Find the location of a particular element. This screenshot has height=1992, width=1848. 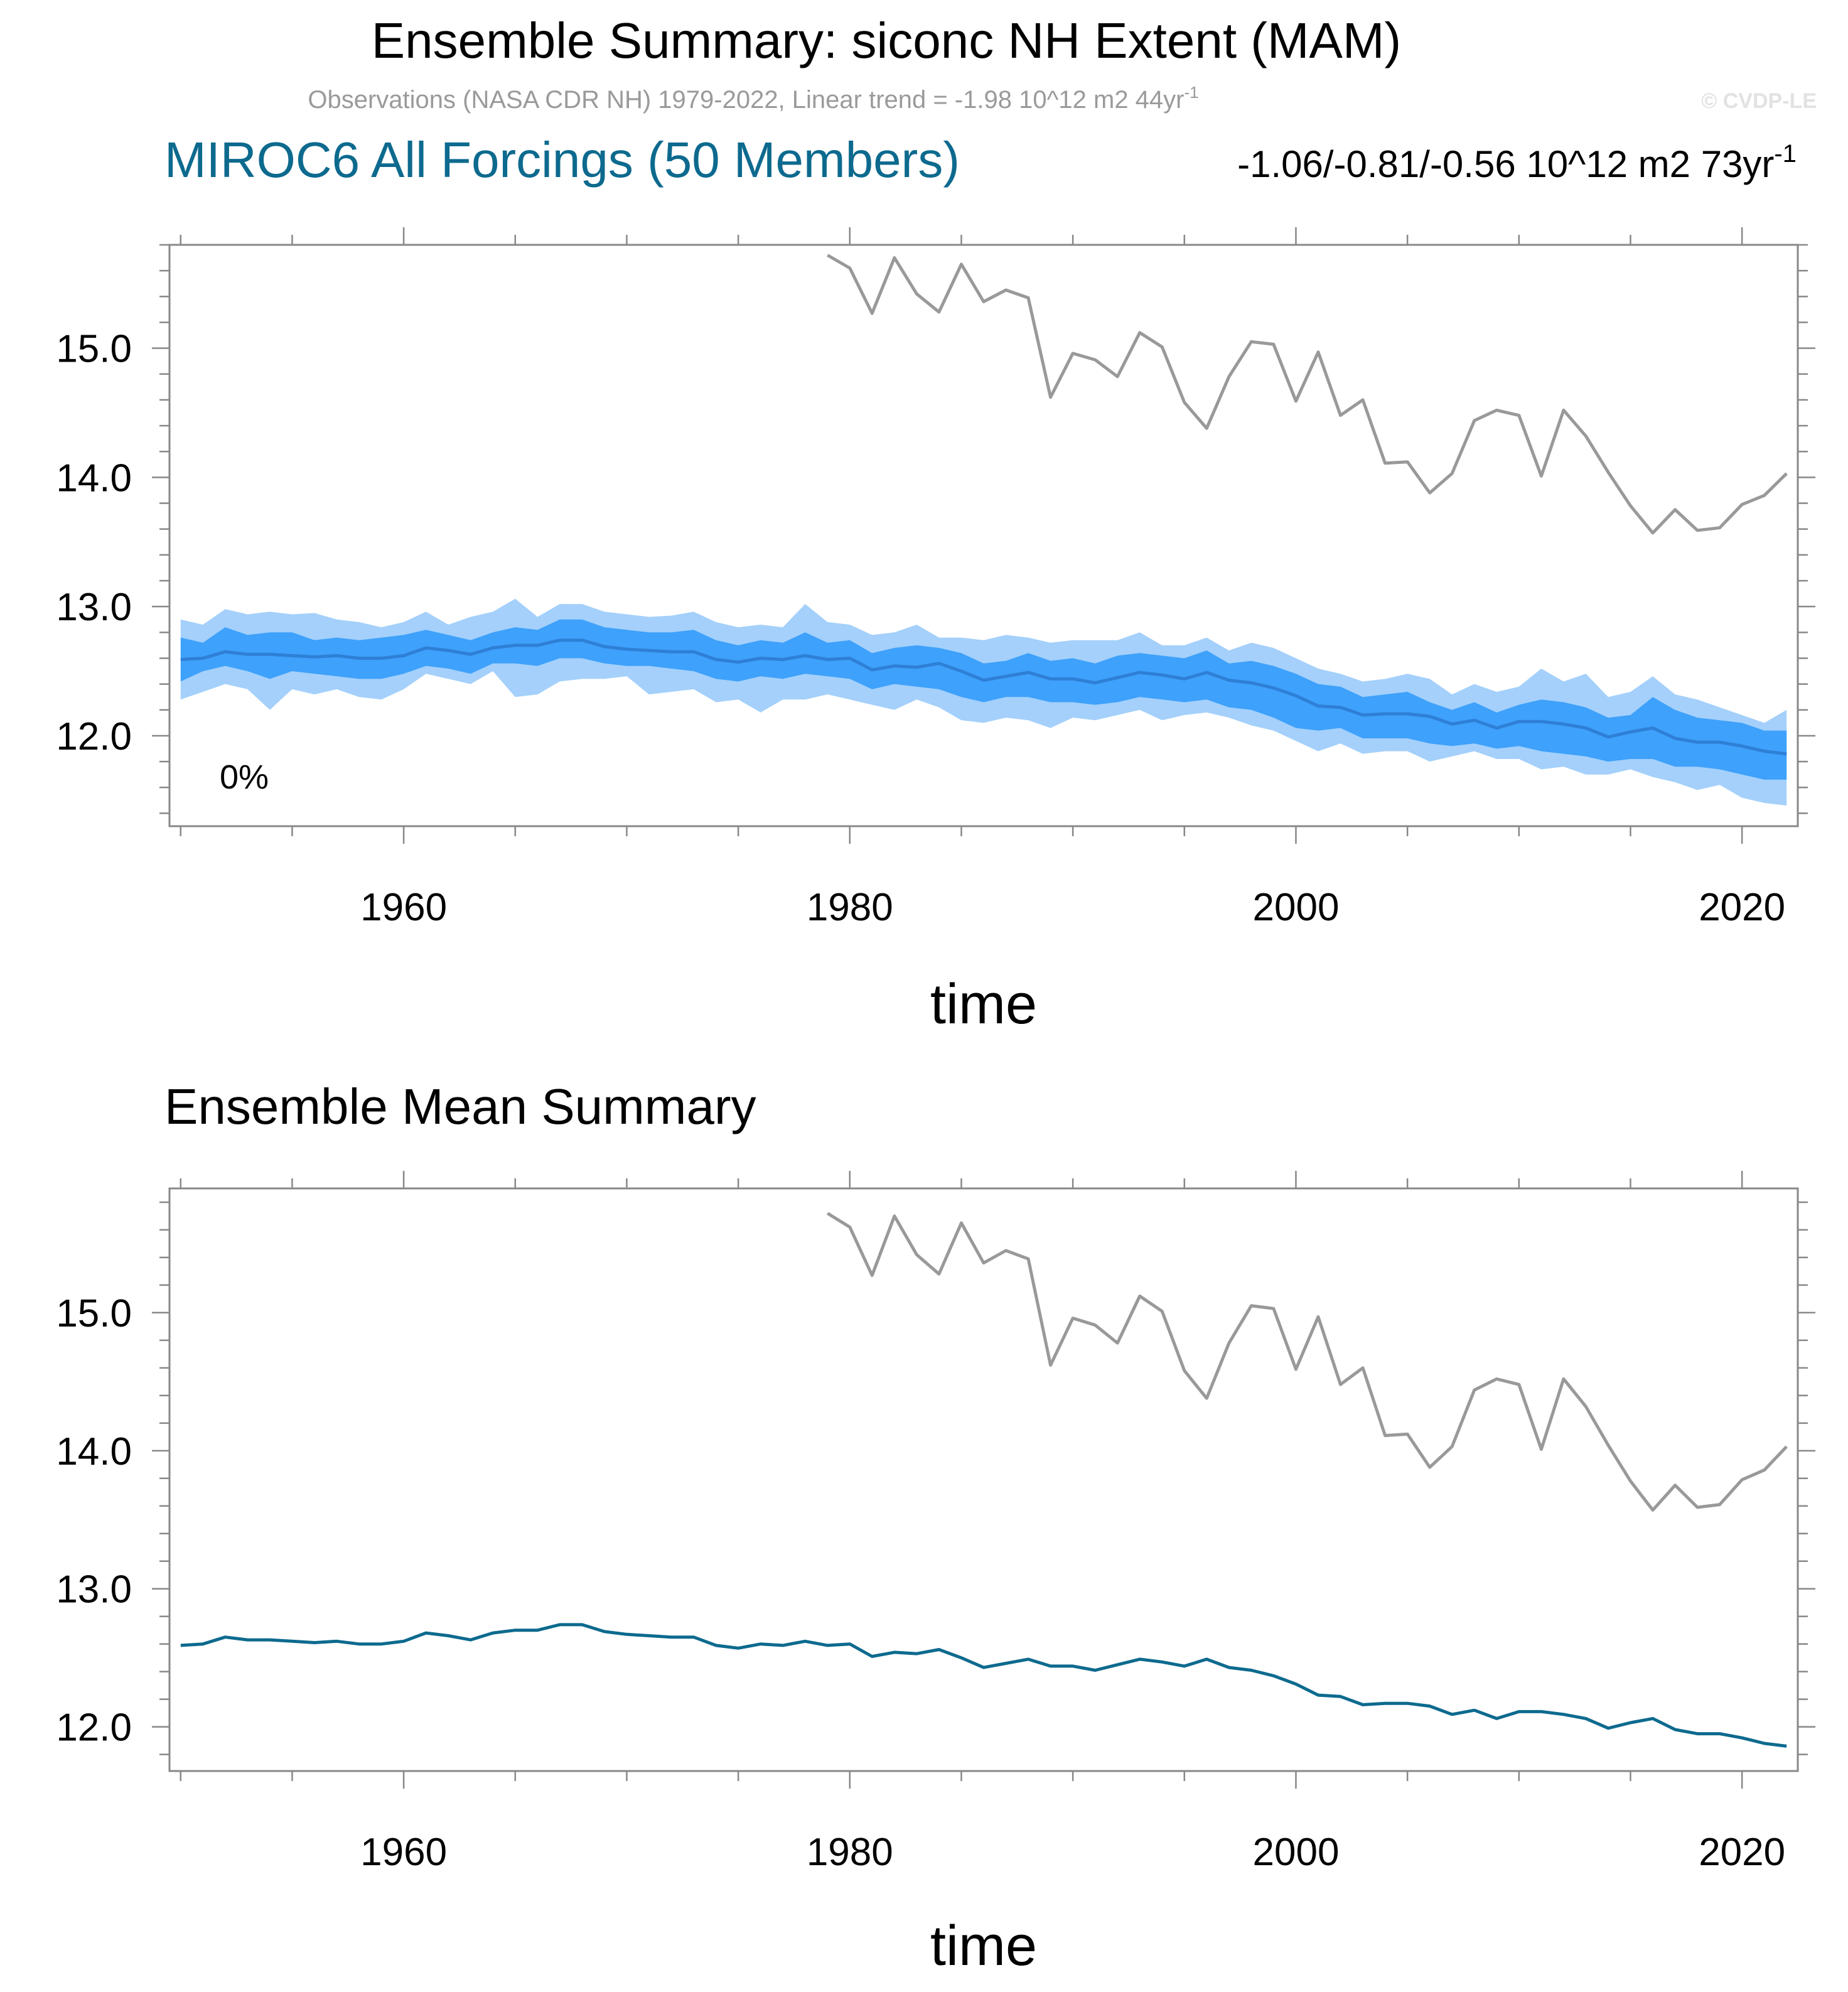

observations-caption-exponent: -1 is located at coordinates (1192, 92).